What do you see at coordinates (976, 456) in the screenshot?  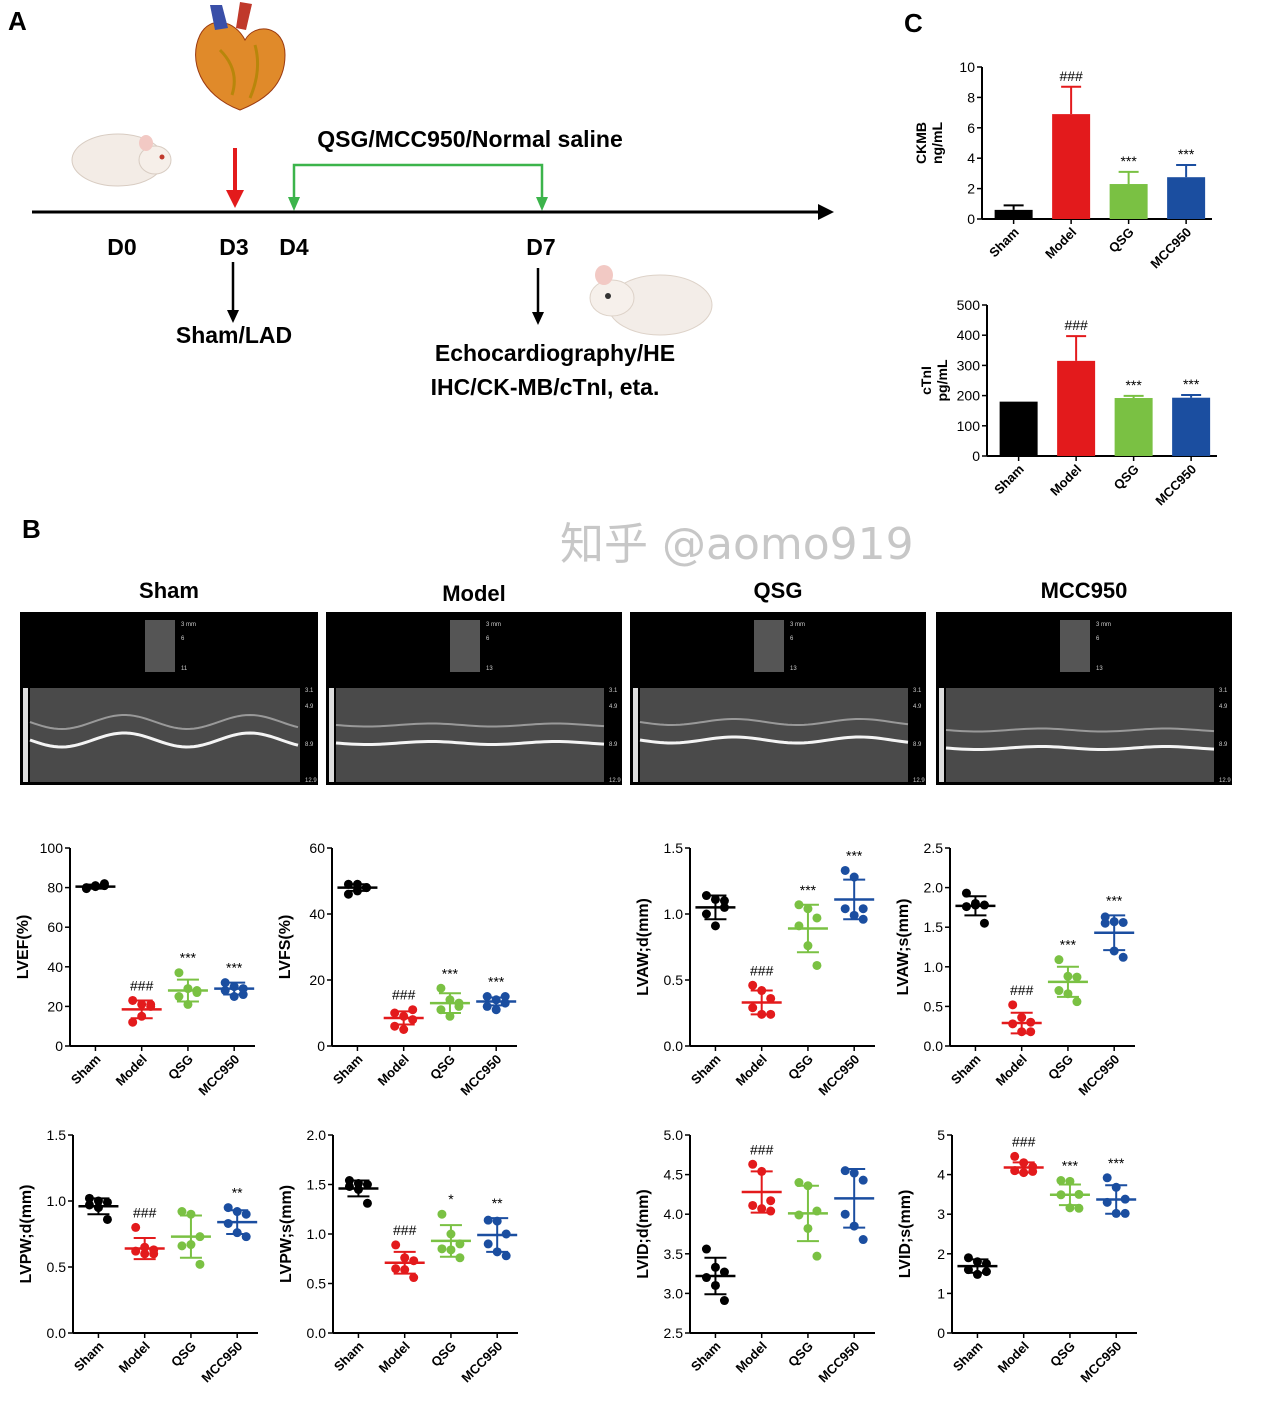 I see `y-tick-label: 0` at bounding box center [976, 456].